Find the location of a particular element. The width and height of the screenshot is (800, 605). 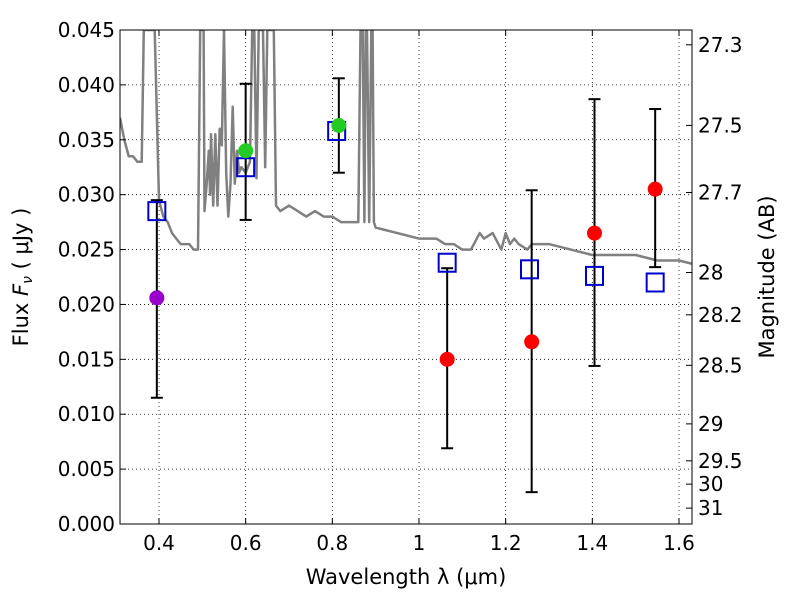

x-axis-title: Wavelength λ (μm) is located at coordinates (406, 577).